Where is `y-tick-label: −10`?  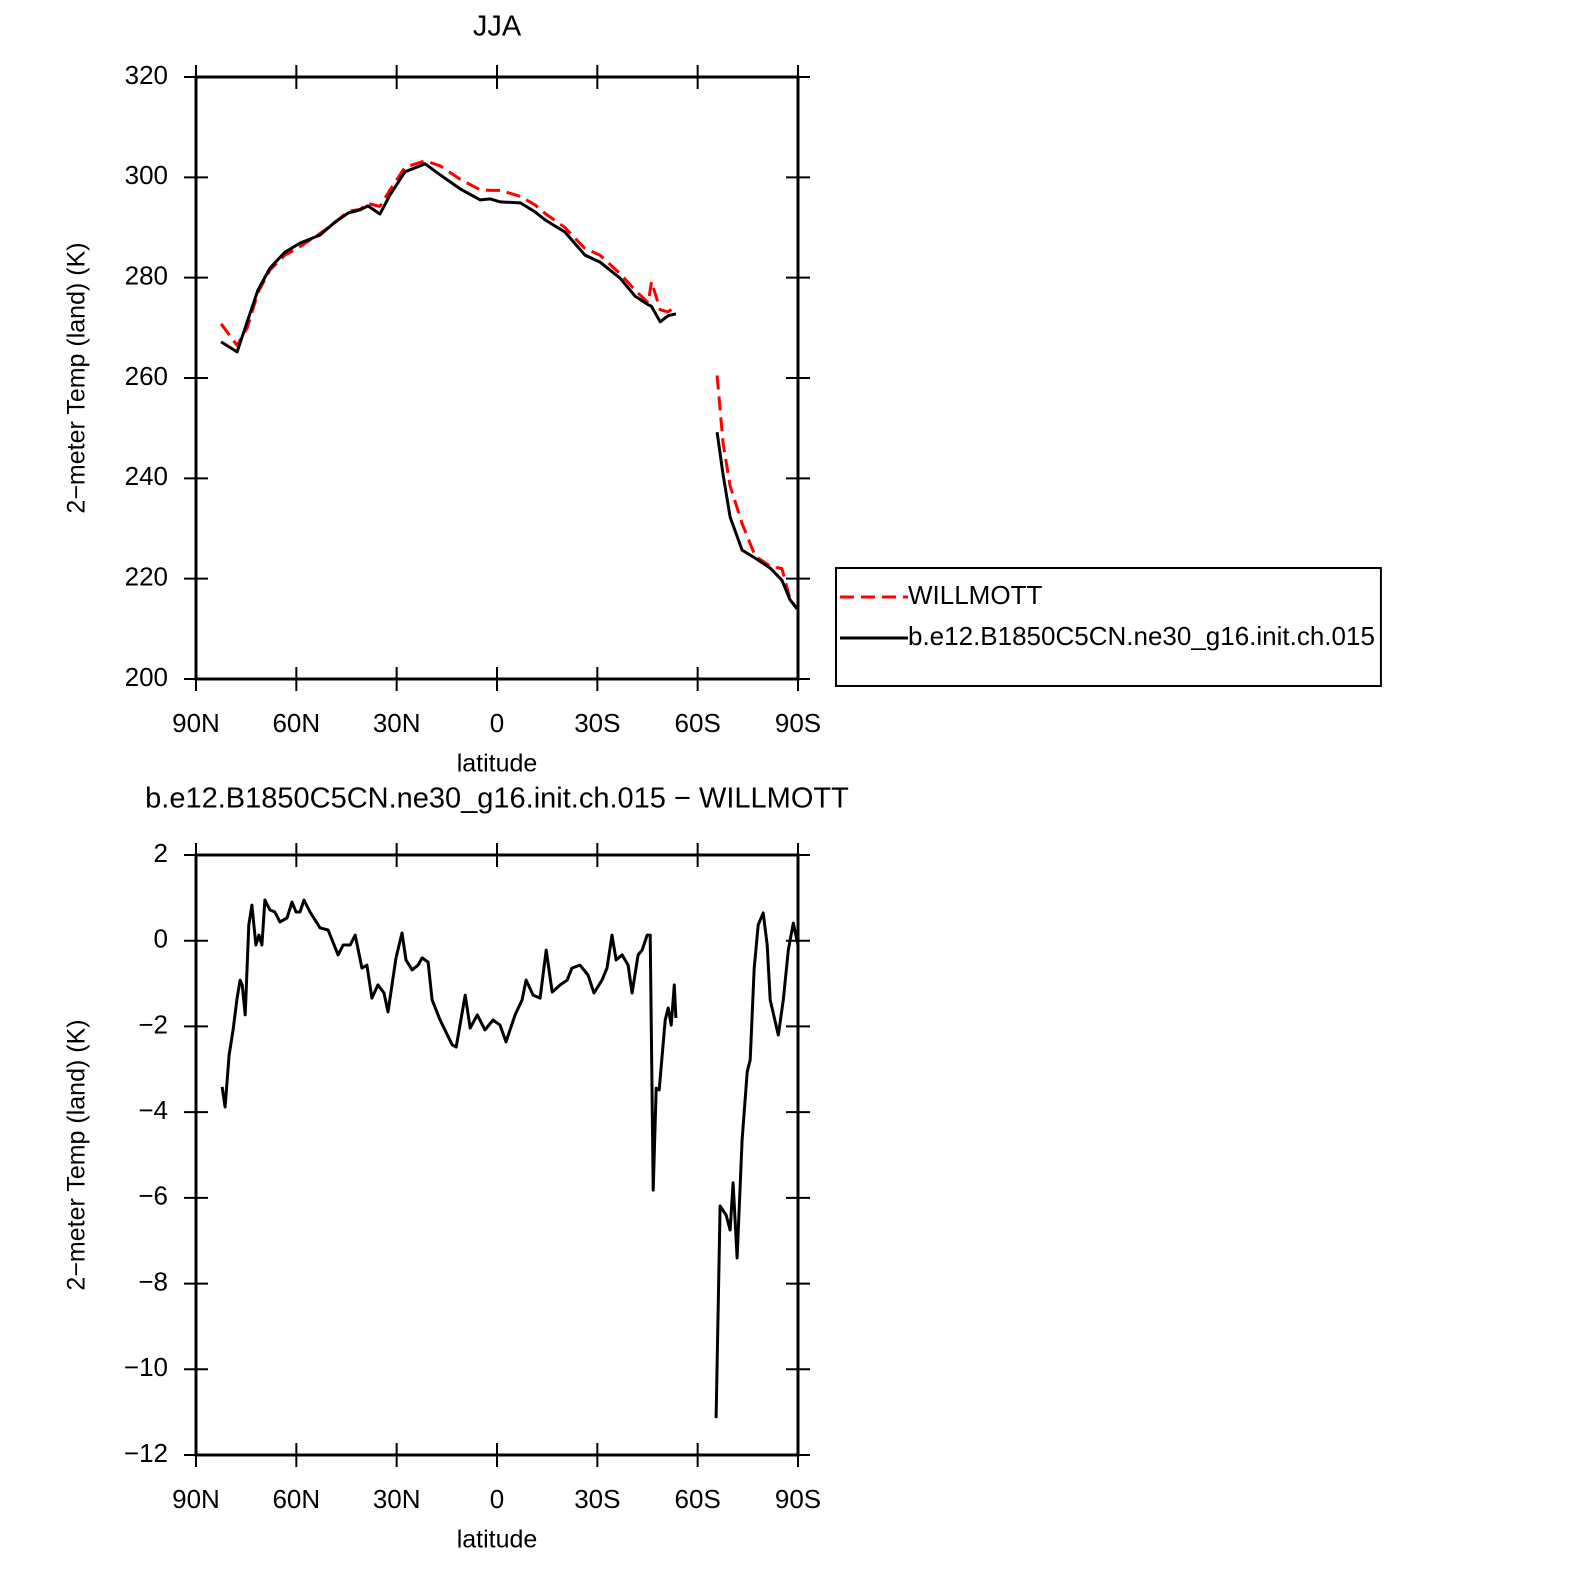 y-tick-label: −10 is located at coordinates (146, 1367).